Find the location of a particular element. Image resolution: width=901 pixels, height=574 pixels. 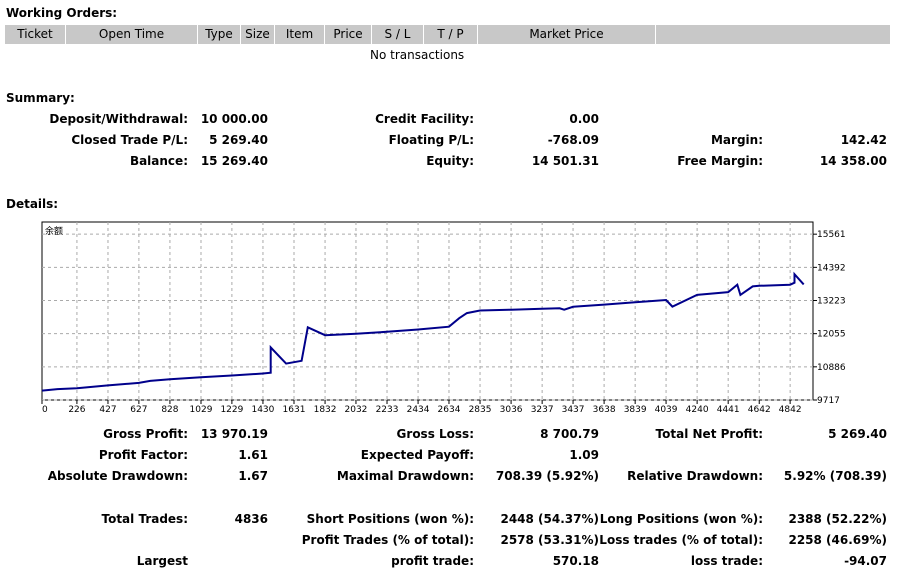

stat-value: 2578 (53.31%) is located at coordinates (549, 540).